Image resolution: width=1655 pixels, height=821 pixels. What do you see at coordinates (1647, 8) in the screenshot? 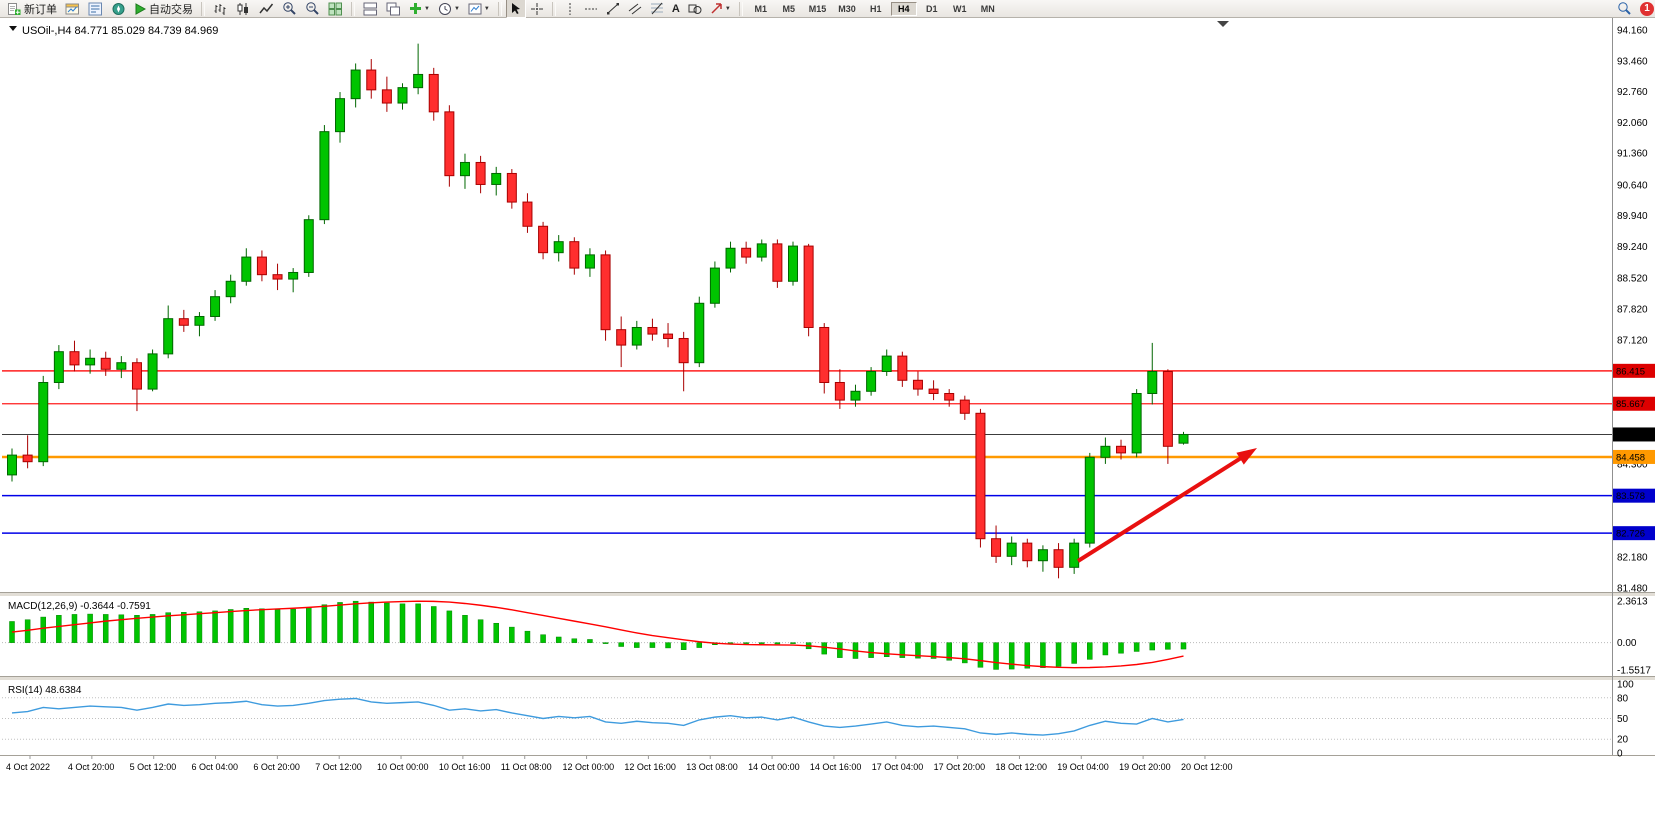
I see `notification-badge: 1` at bounding box center [1647, 8].